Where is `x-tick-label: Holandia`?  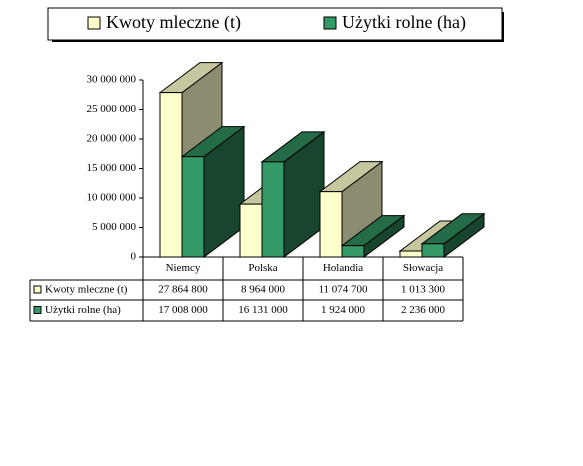 x-tick-label: Holandia is located at coordinates (343, 268).